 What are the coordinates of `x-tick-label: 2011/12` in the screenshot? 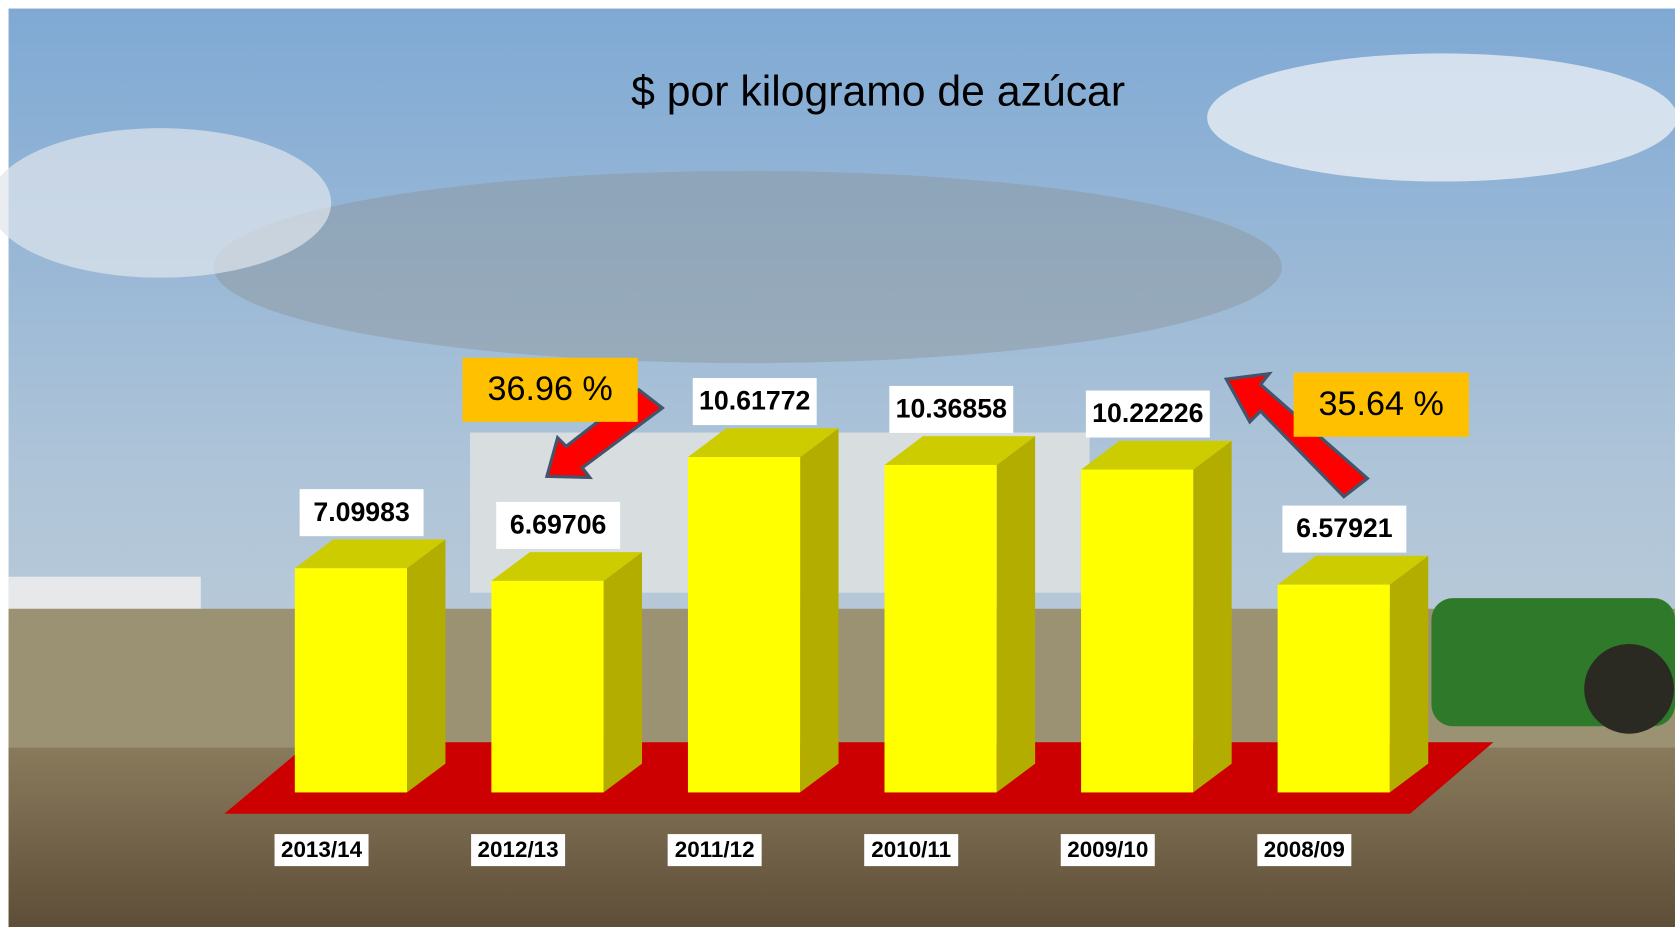 It's located at (715, 849).